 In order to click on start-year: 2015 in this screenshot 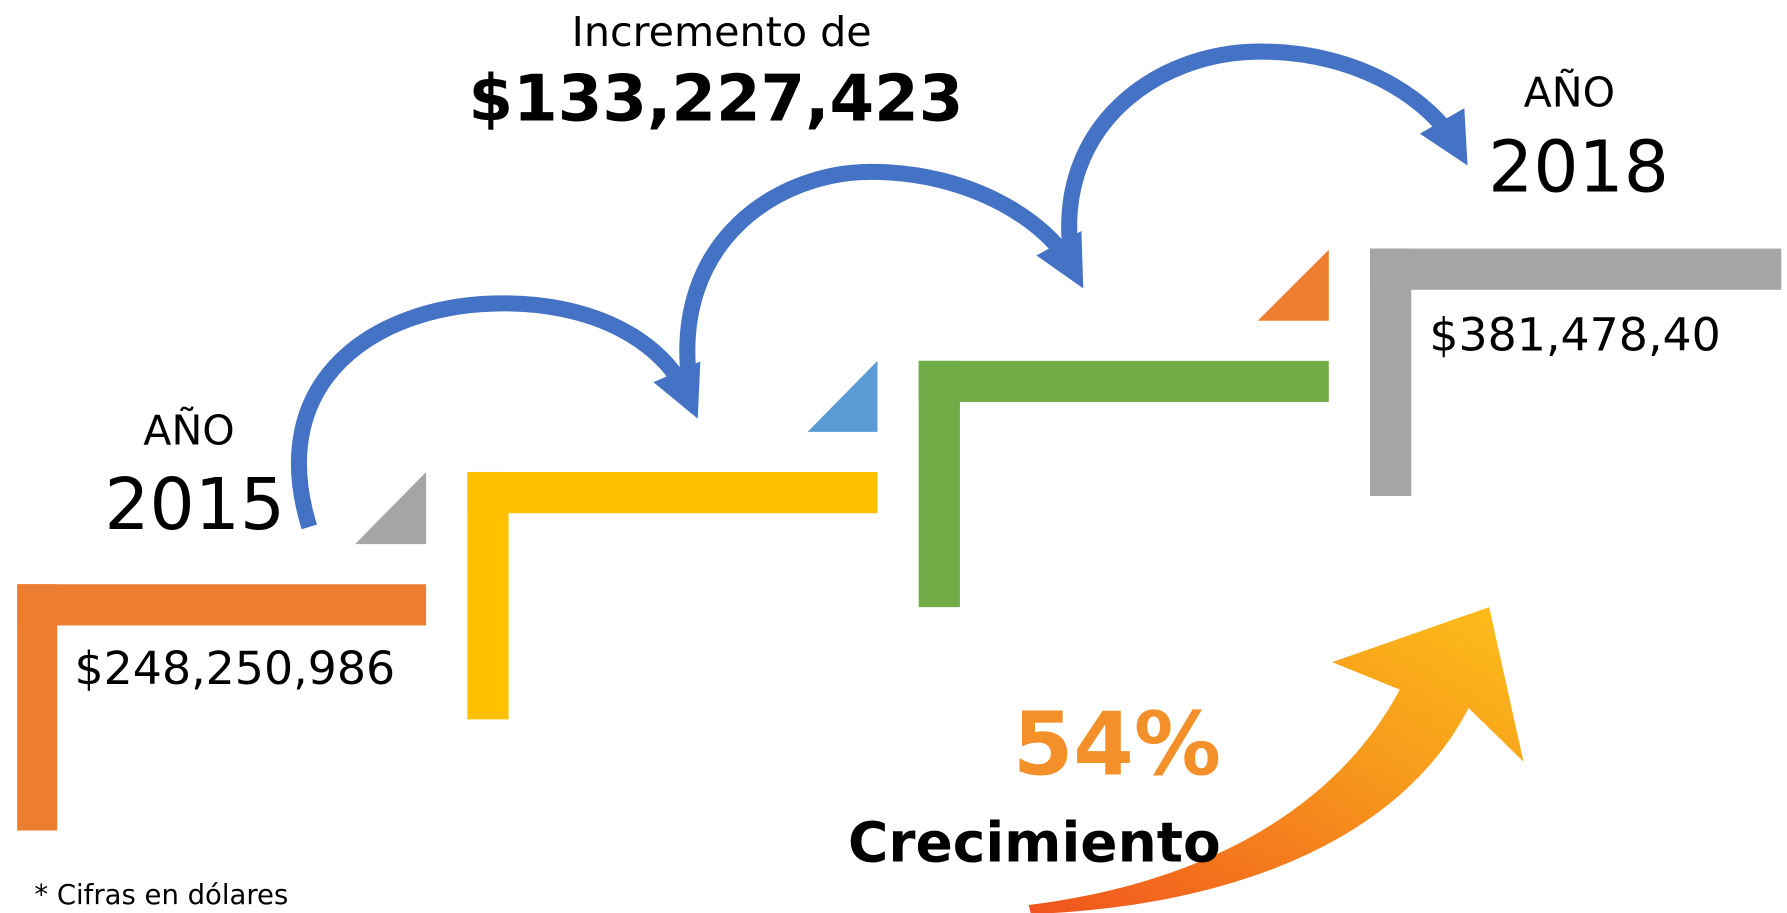, I will do `click(194, 504)`.